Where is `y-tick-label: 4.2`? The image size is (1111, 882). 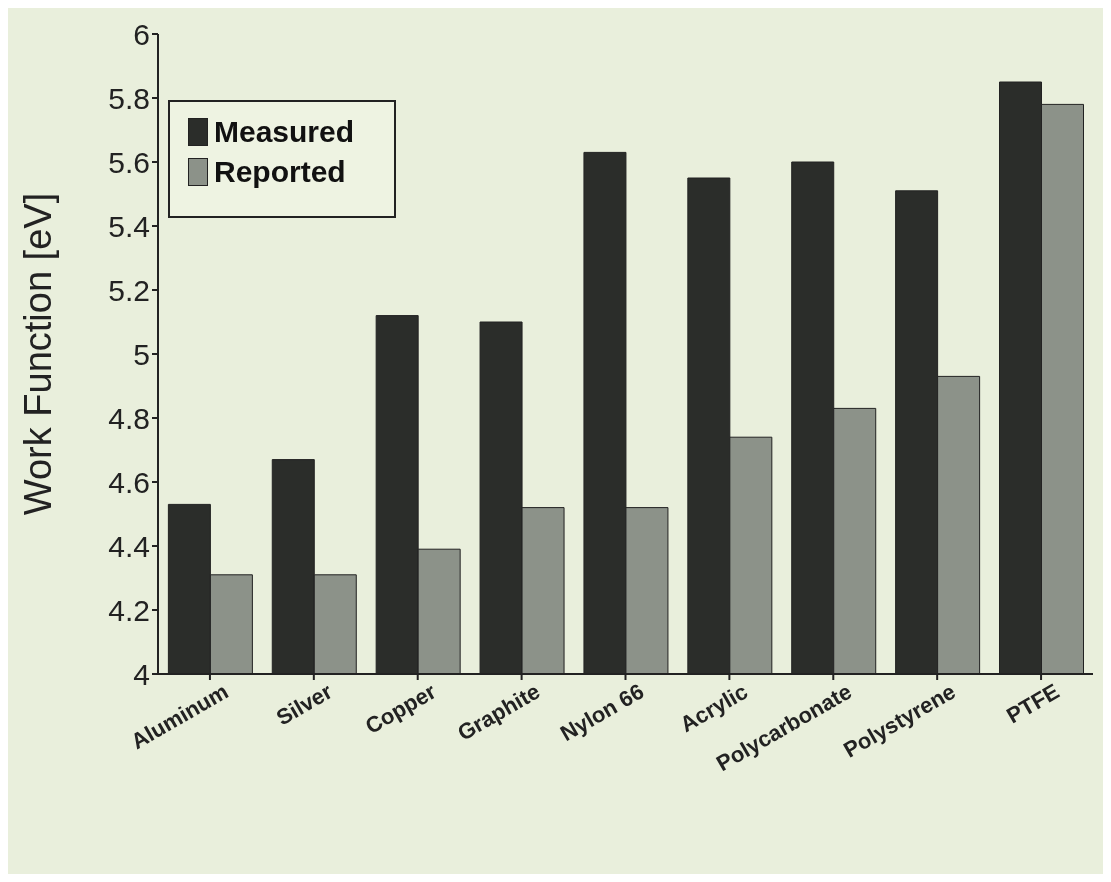
y-tick-label: 4.2 is located at coordinates (129, 610).